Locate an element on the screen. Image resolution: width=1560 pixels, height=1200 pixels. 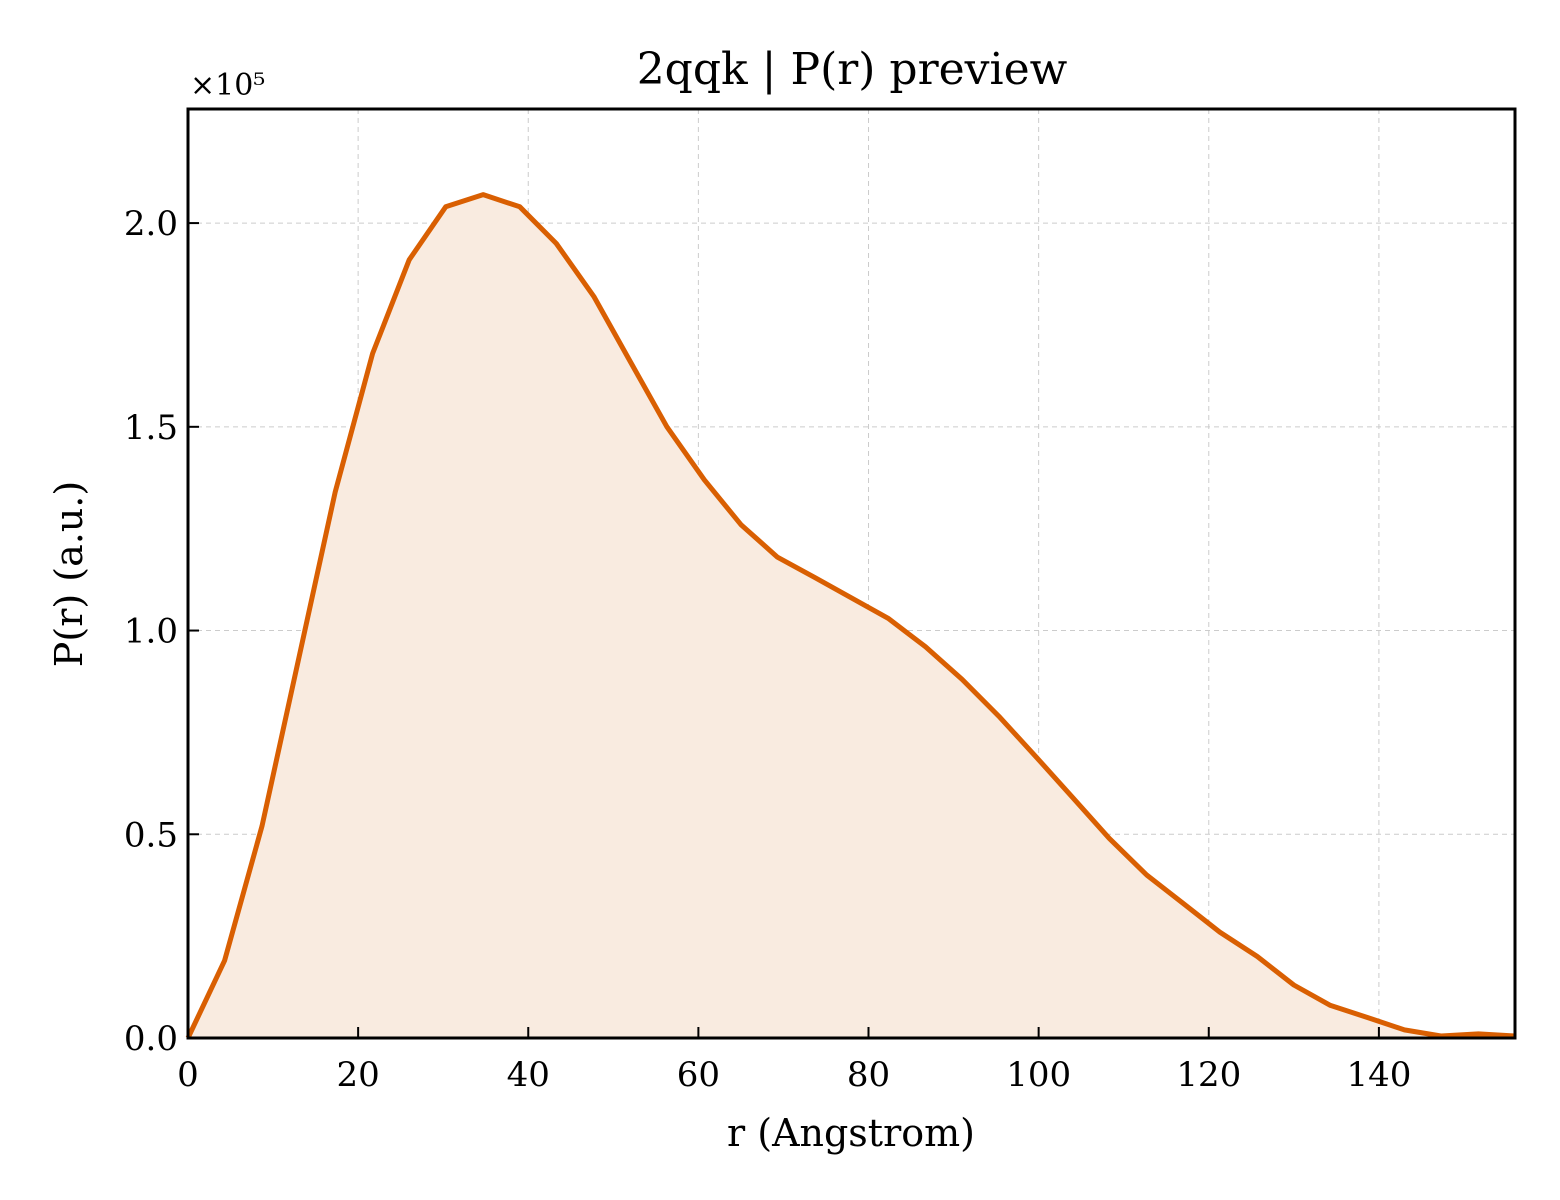
x-tick-label: 0 is located at coordinates (188, 1075).